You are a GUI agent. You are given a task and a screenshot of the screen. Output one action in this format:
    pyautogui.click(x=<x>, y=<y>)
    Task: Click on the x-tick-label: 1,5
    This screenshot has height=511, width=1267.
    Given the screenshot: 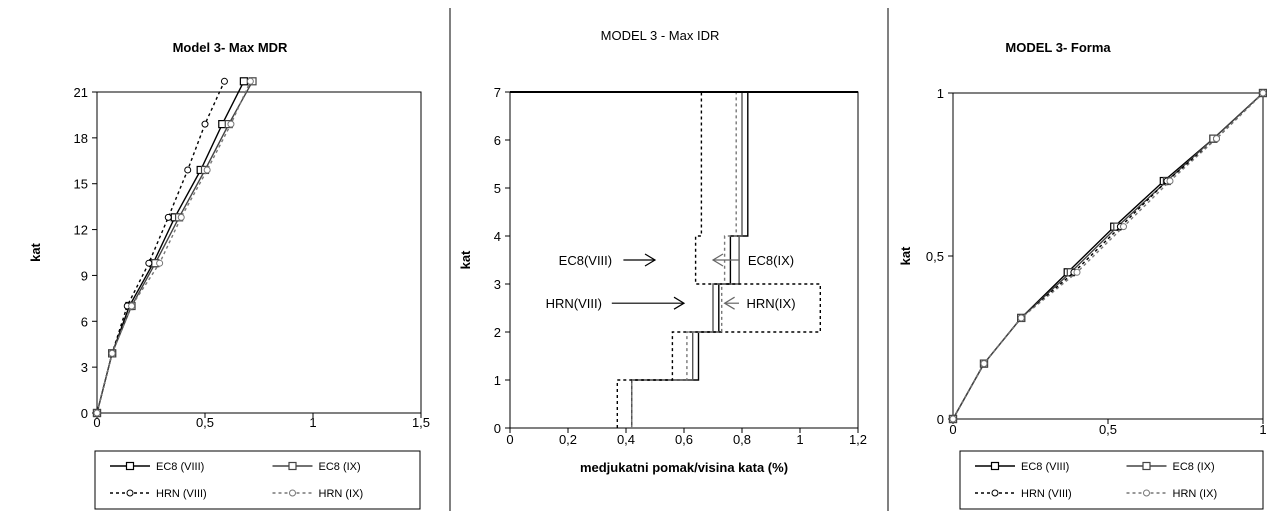 What is the action you would take?
    pyautogui.click(x=421, y=422)
    